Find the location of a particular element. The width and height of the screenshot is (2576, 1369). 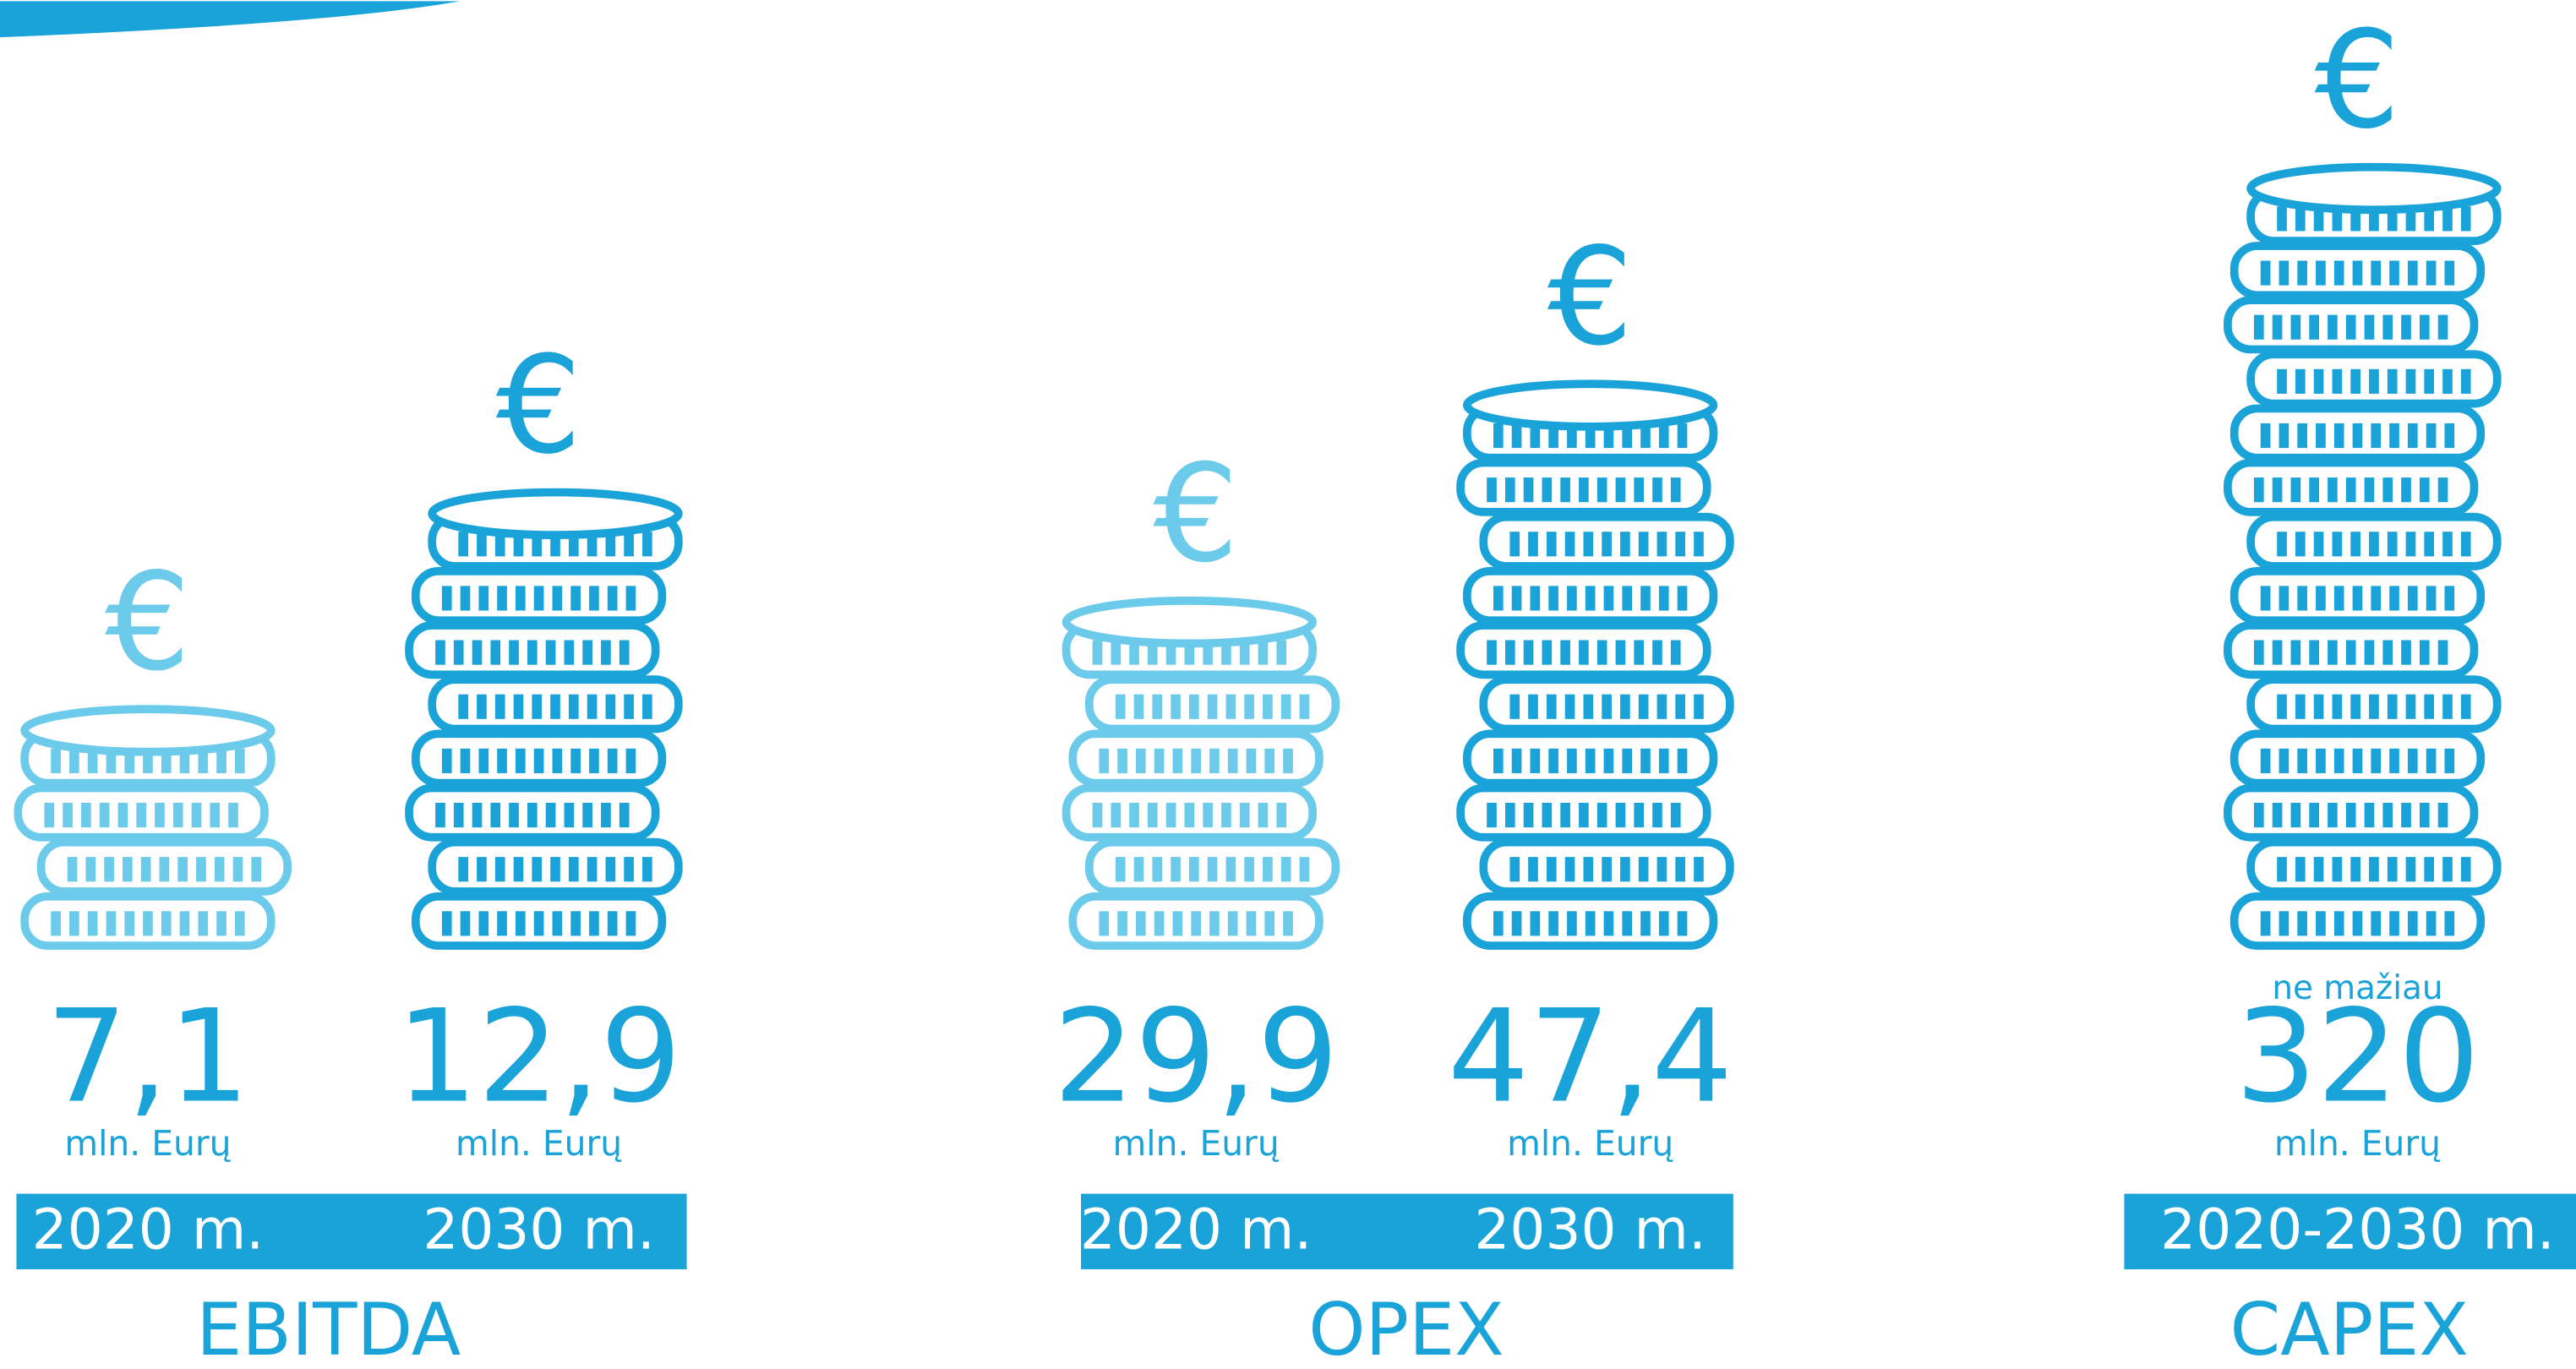

coin-face is located at coordinates (2374, 189).